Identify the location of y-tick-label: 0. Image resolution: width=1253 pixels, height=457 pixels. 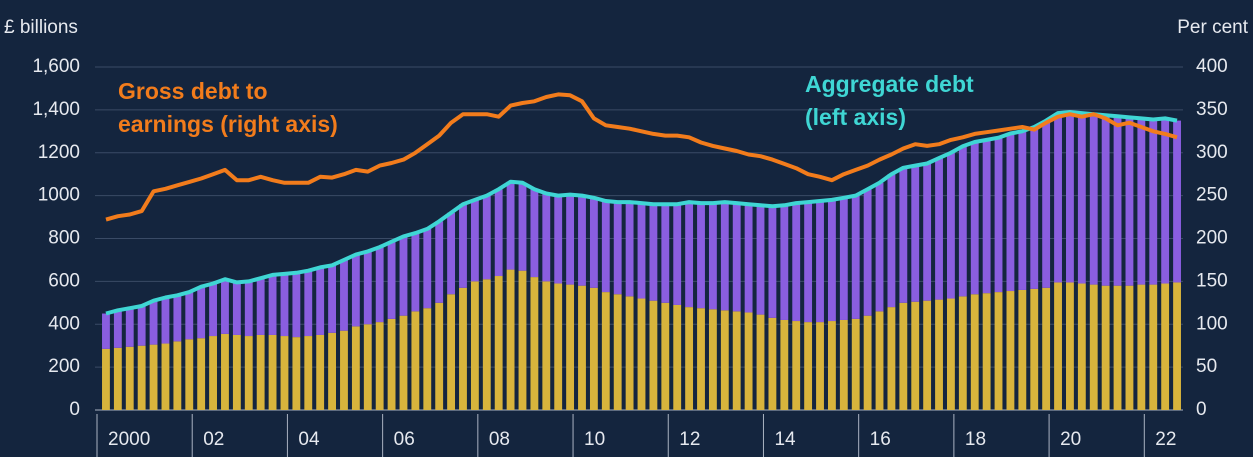
(74, 409).